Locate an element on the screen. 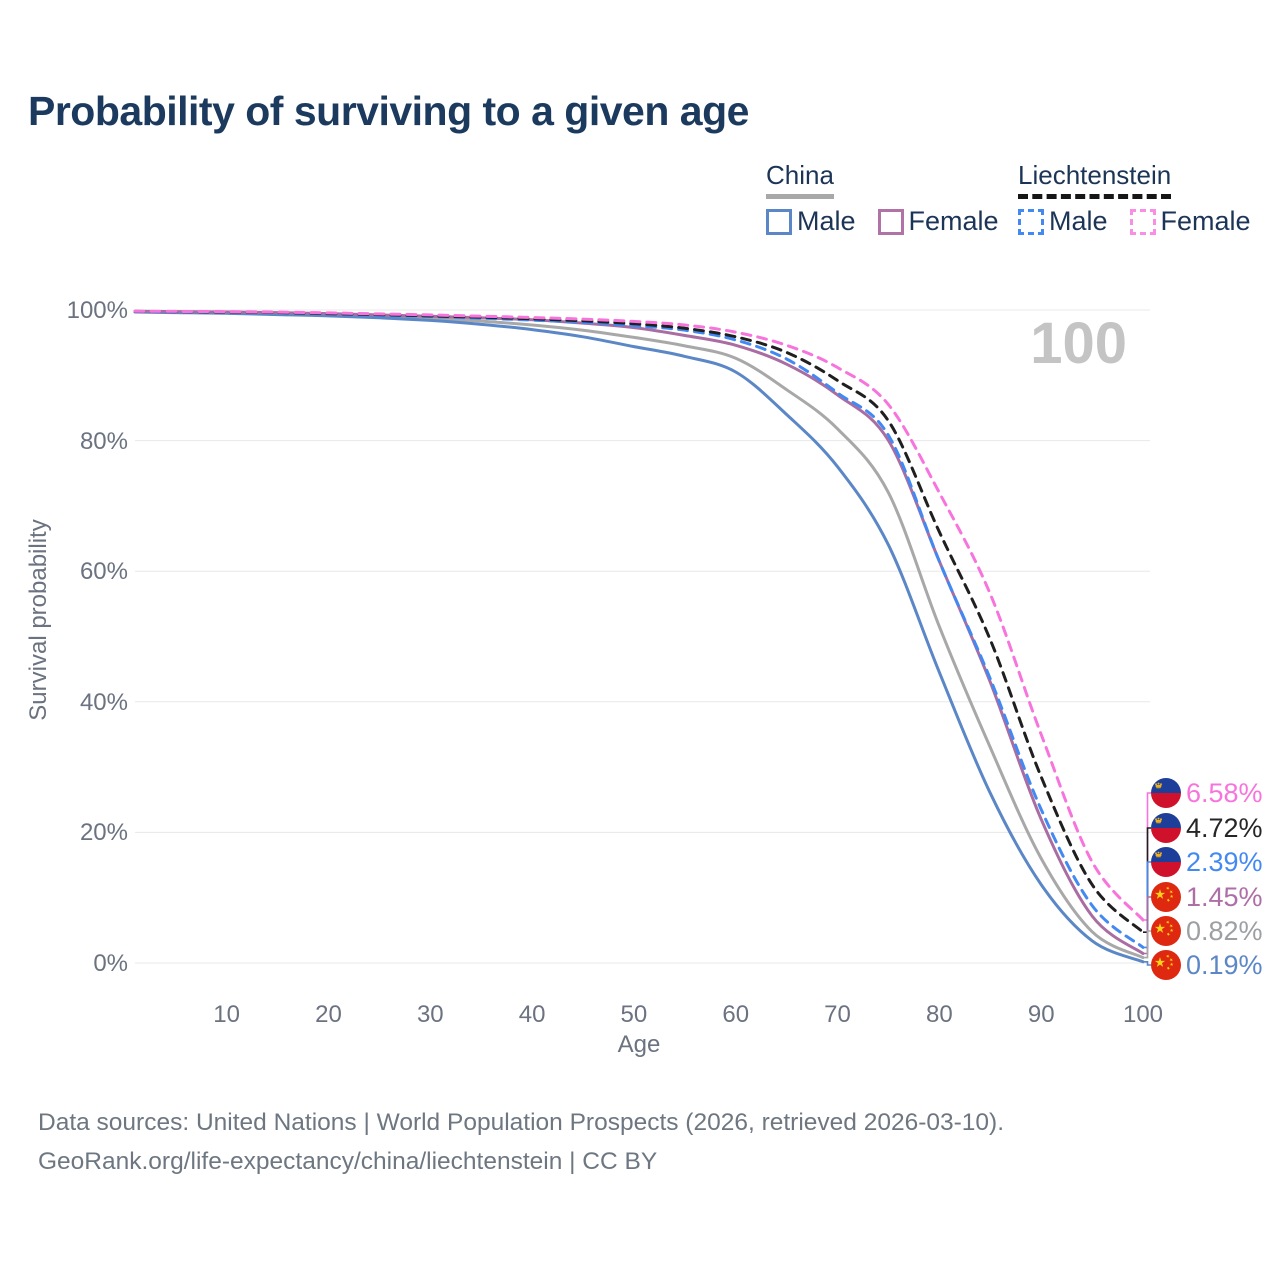 The image size is (1280, 1280). liechtenstein-female-swatch-icon is located at coordinates (1142, 221).